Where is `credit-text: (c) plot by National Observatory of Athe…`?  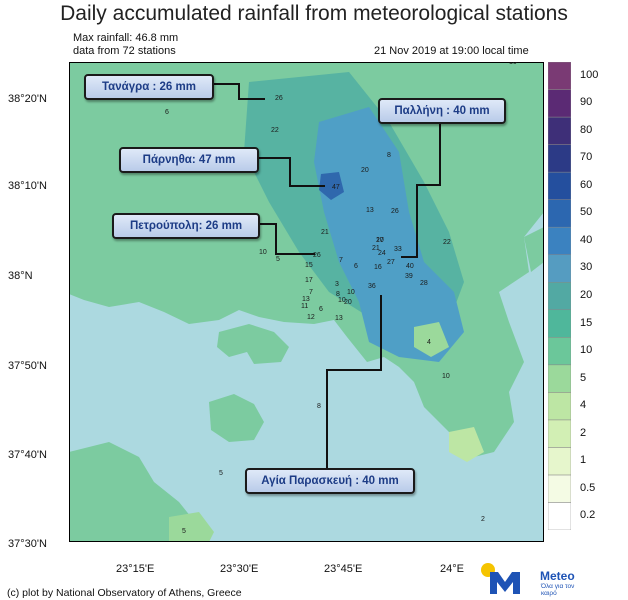 credit-text: (c) plot by National Observatory of Athe… is located at coordinates (124, 593).